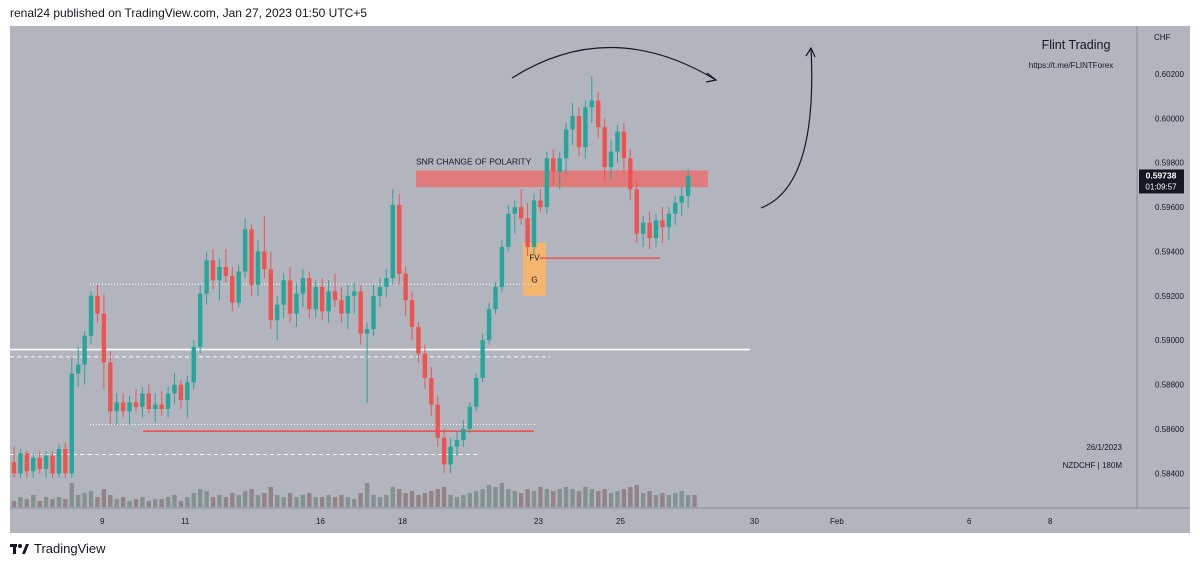 This screenshot has width=1200, height=567. I want to click on timeframe: 180M, so click(1112, 465).